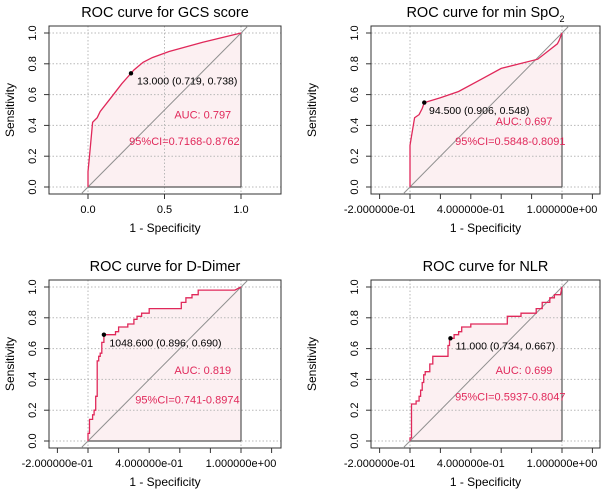 The height and width of the screenshot is (494, 604). What do you see at coordinates (510, 397) in the screenshot?
I see `ci-label: 95%CI=0.5937-0.8047` at bounding box center [510, 397].